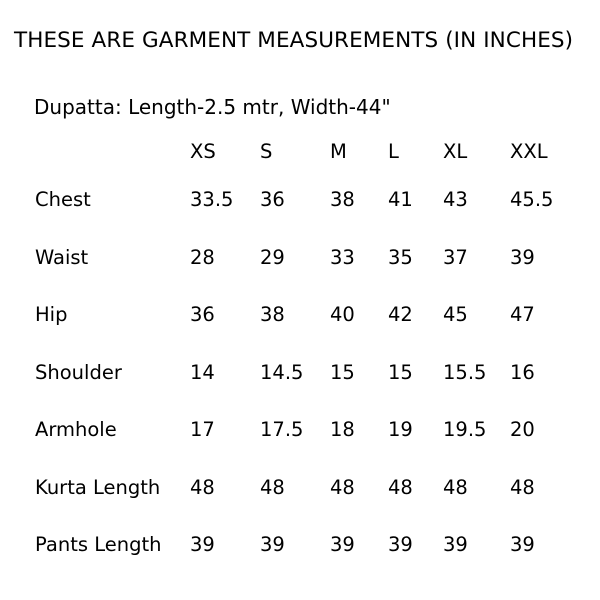 The image size is (600, 600). Describe the element at coordinates (300, 332) in the screenshot. I see `table-row: Hip 36 38 40 42 45 47` at that location.